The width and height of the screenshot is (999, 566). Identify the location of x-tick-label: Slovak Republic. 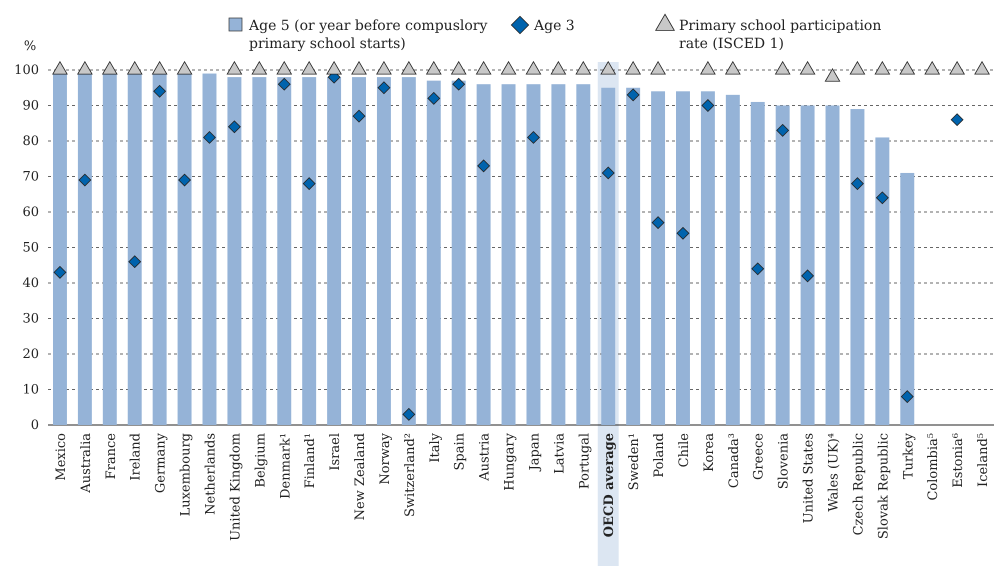
(884, 486).